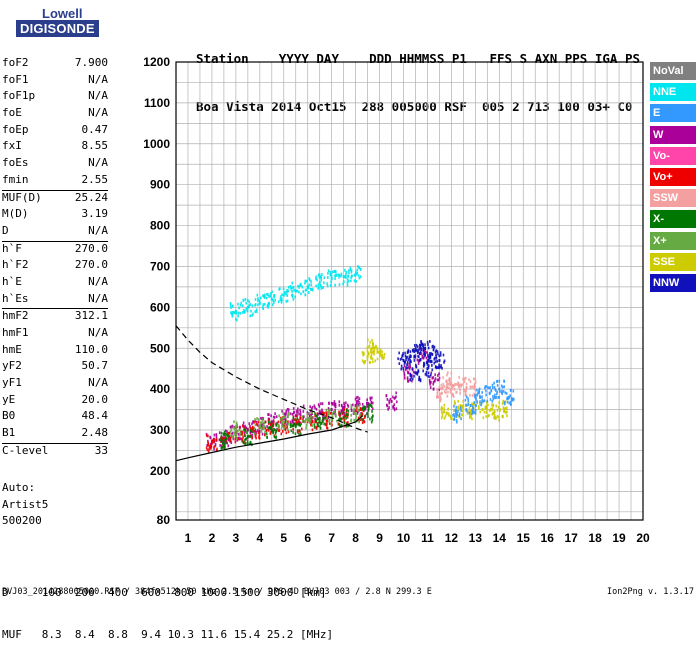 This screenshot has height=656, width=700. I want to click on version-label: Ion2Png v. 1.3.17, so click(650, 592).